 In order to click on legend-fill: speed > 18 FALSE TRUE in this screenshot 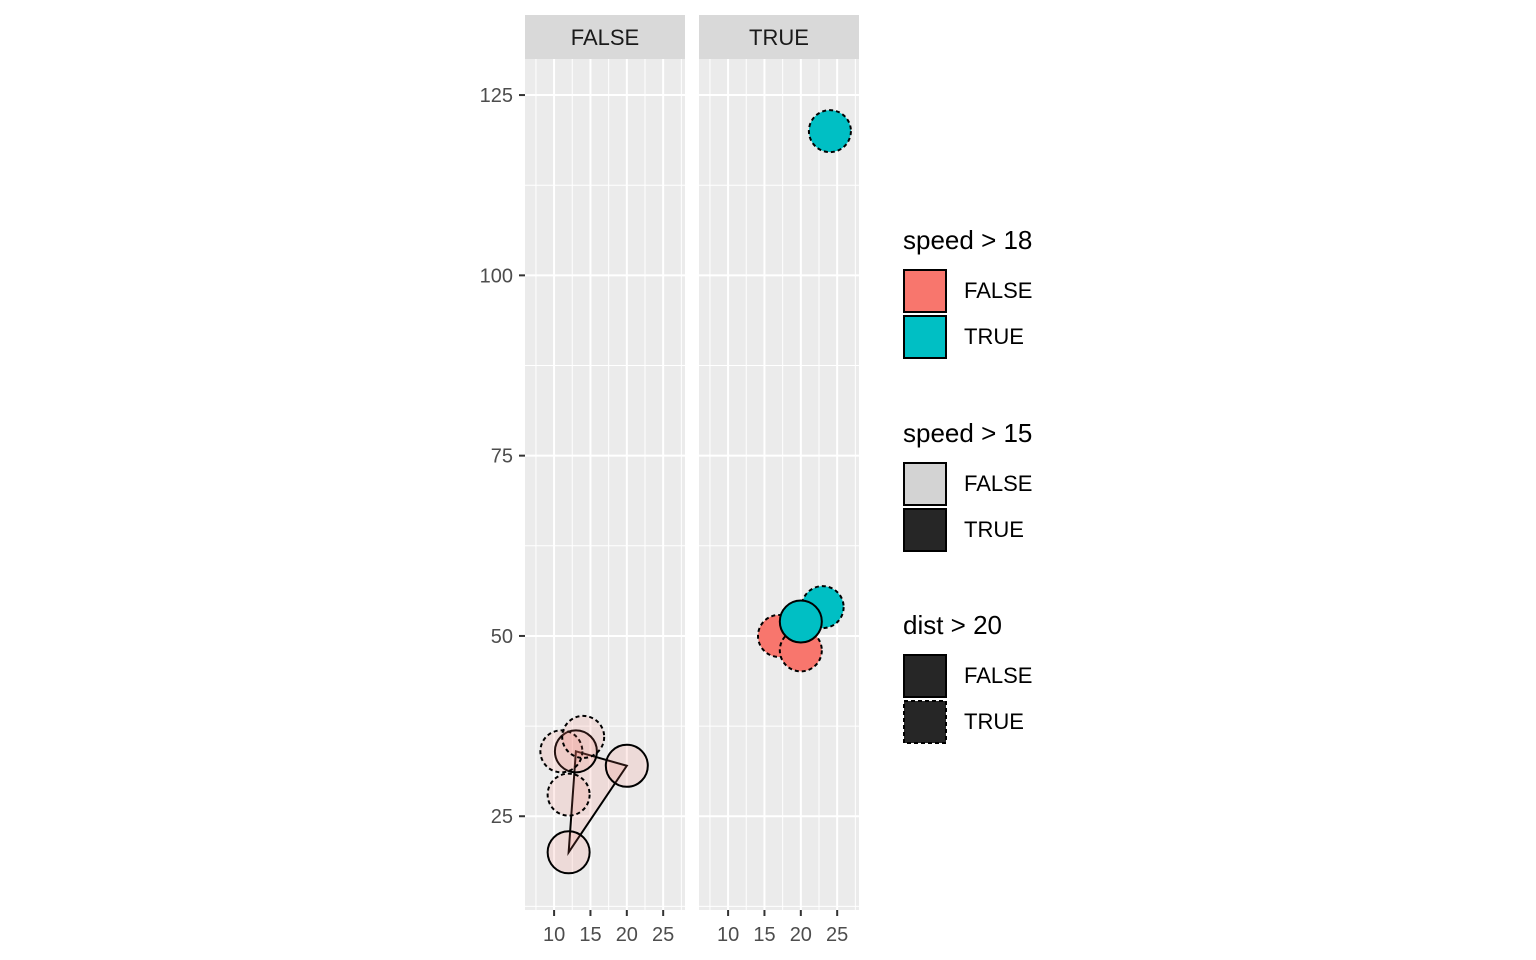, I will do `click(967, 292)`.